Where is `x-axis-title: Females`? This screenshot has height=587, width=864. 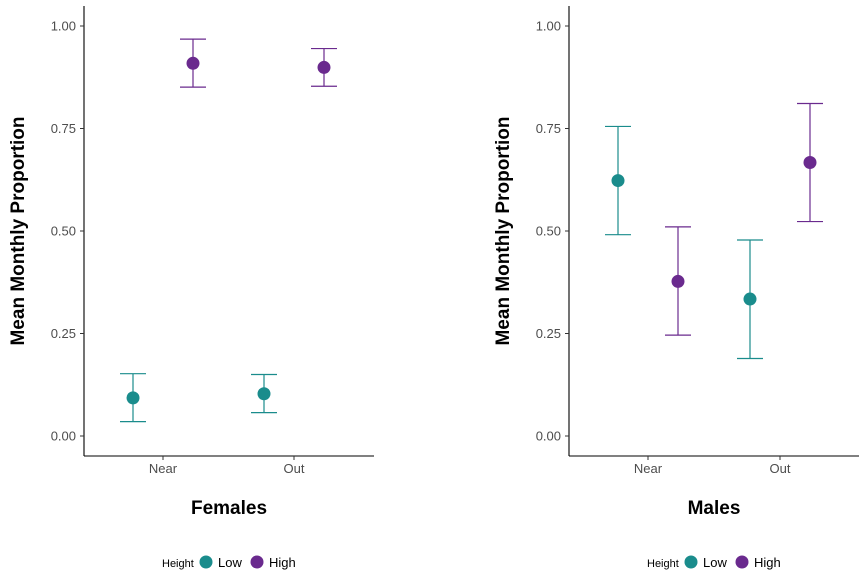
x-axis-title: Females is located at coordinates (229, 508).